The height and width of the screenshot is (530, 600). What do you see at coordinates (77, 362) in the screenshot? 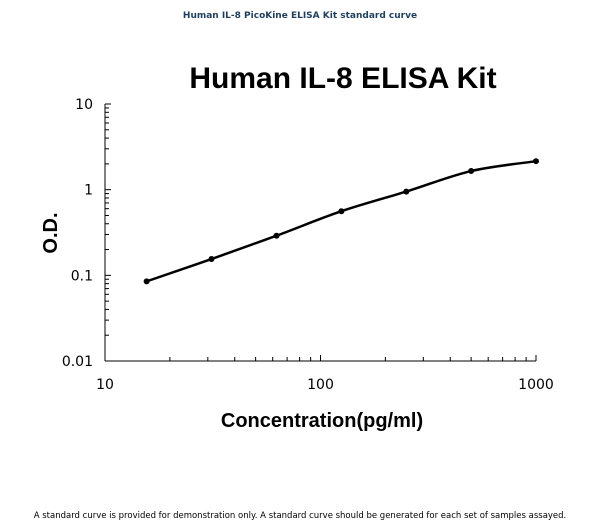
I see `y-tick-label: 0.01` at bounding box center [77, 362].